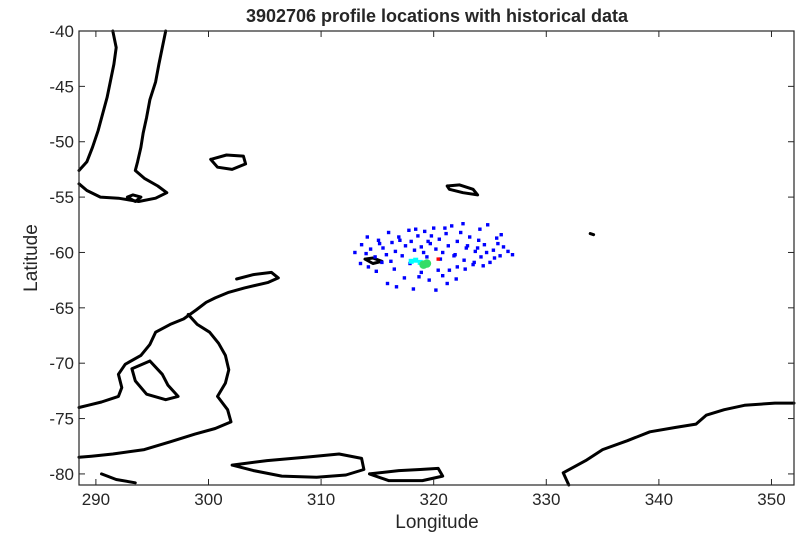 The width and height of the screenshot is (806, 535). Describe the element at coordinates (61, 419) in the screenshot. I see `y-tick-label: -75` at that location.